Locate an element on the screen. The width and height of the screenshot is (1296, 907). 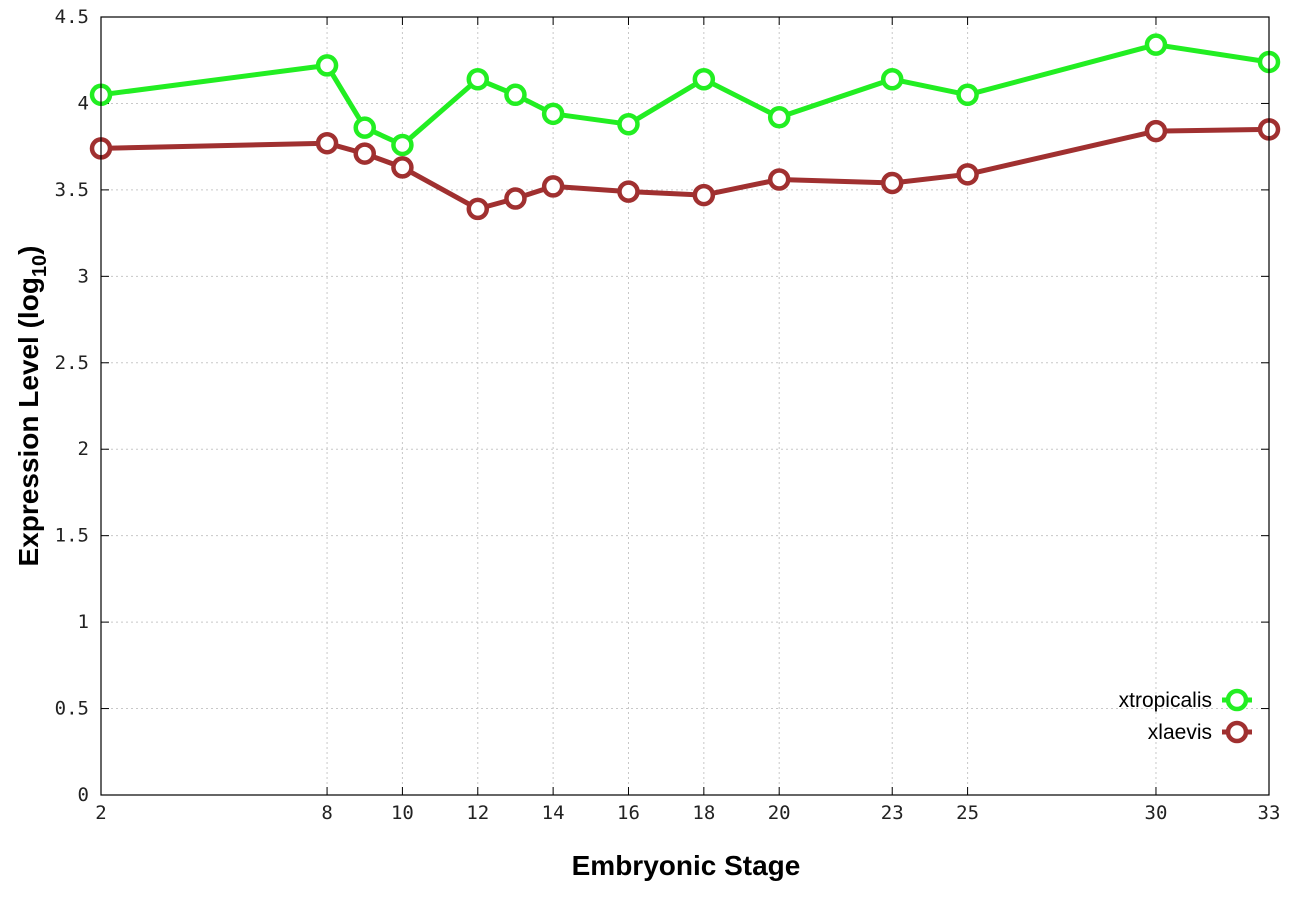
x-tick-label: 33 is located at coordinates (1269, 813).